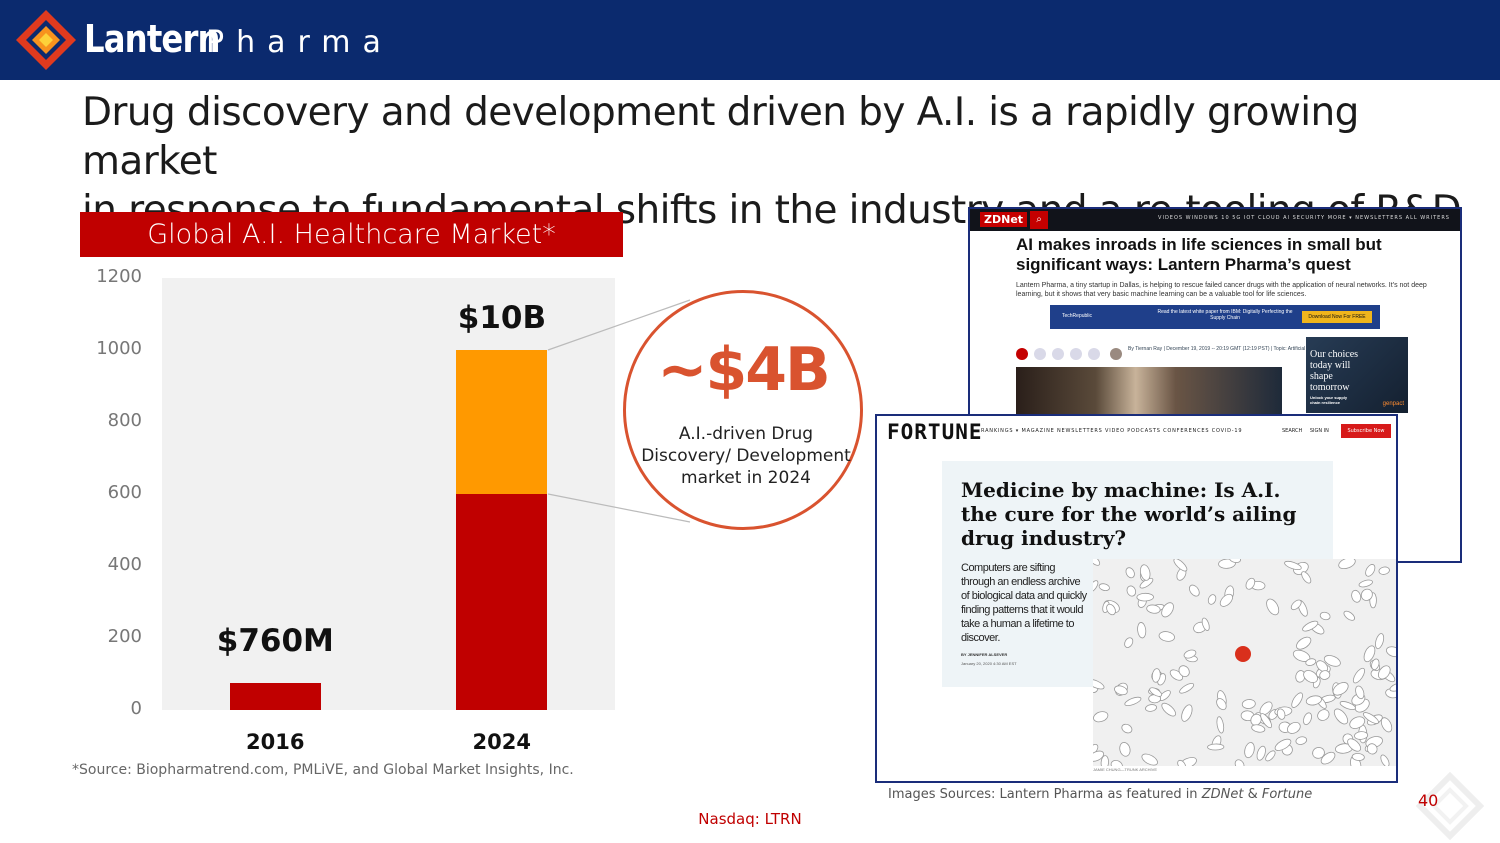  What do you see at coordinates (275, 742) in the screenshot?
I see `x-tick-label: 2016` at bounding box center [275, 742].